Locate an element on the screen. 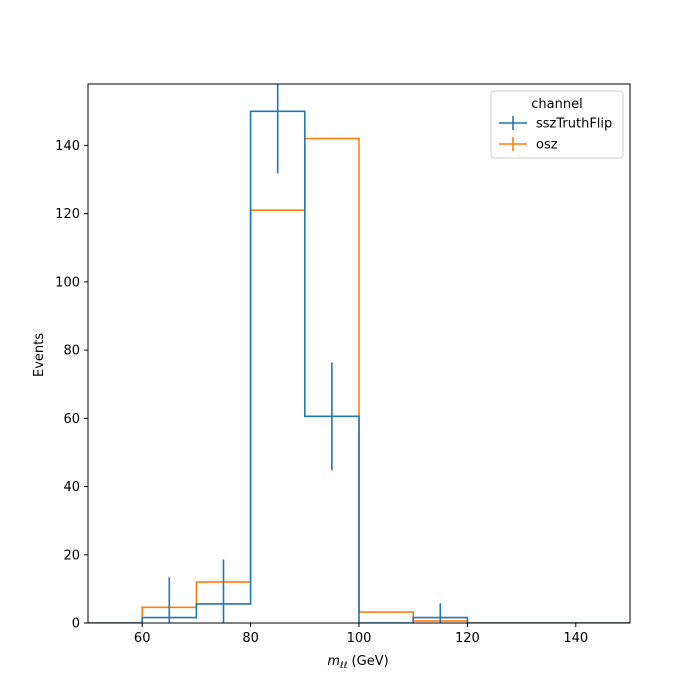 Image resolution: width=700 pixels, height=700 pixels. y-tick-label: 60 is located at coordinates (71, 419).